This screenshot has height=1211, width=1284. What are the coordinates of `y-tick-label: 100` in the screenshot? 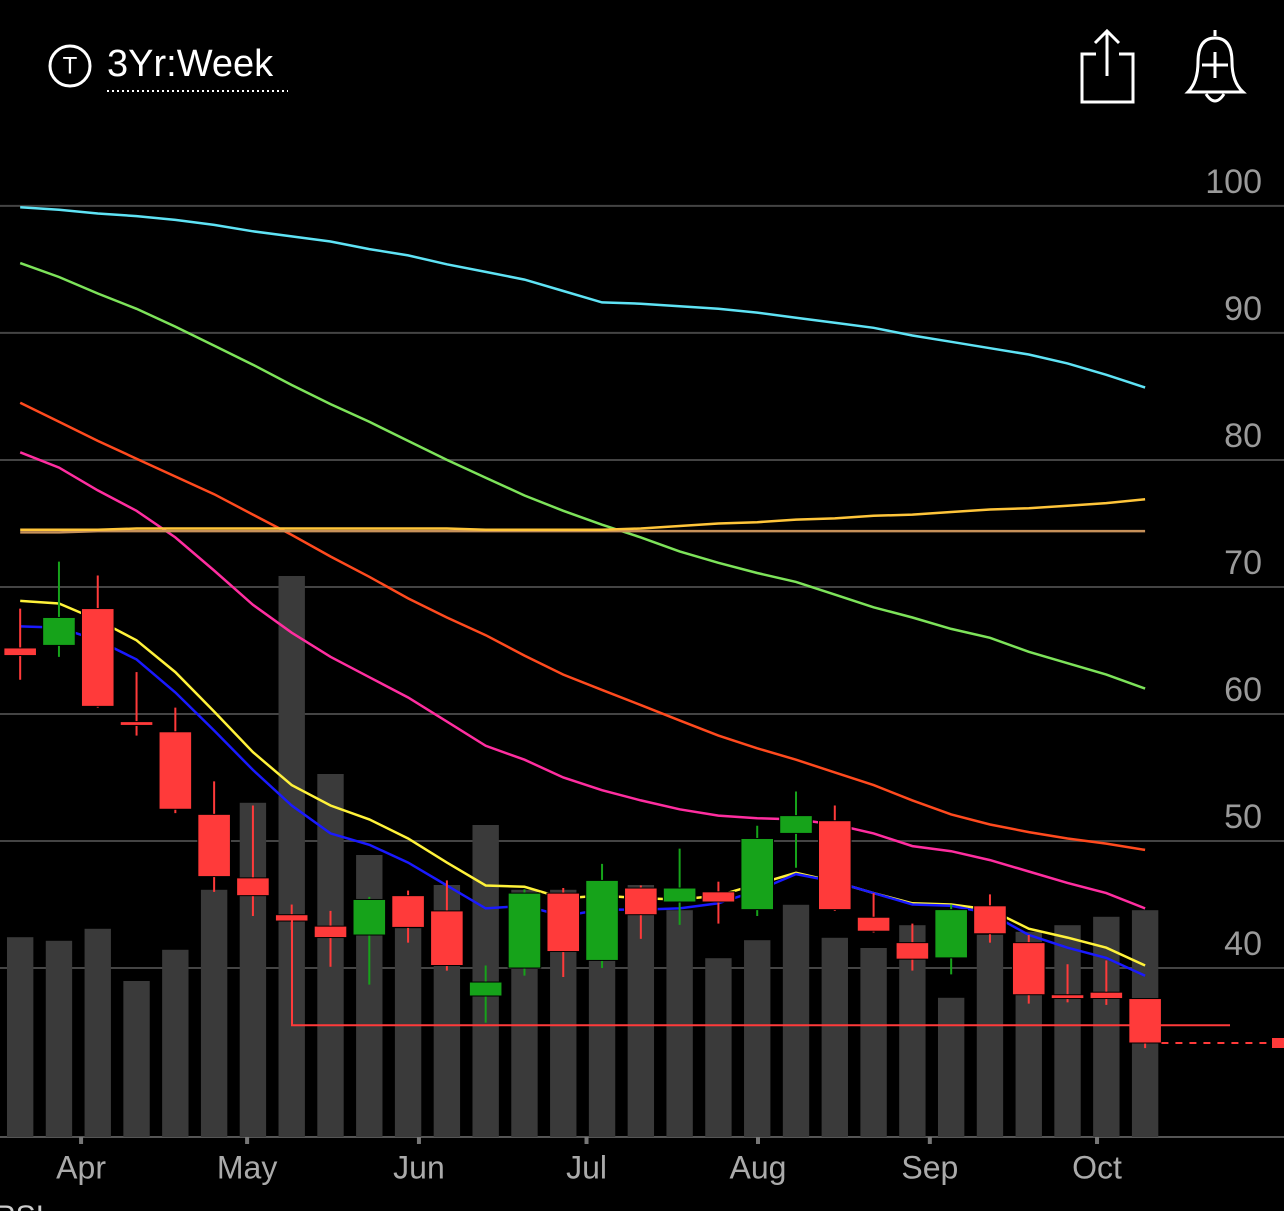 It's located at (1233, 182).